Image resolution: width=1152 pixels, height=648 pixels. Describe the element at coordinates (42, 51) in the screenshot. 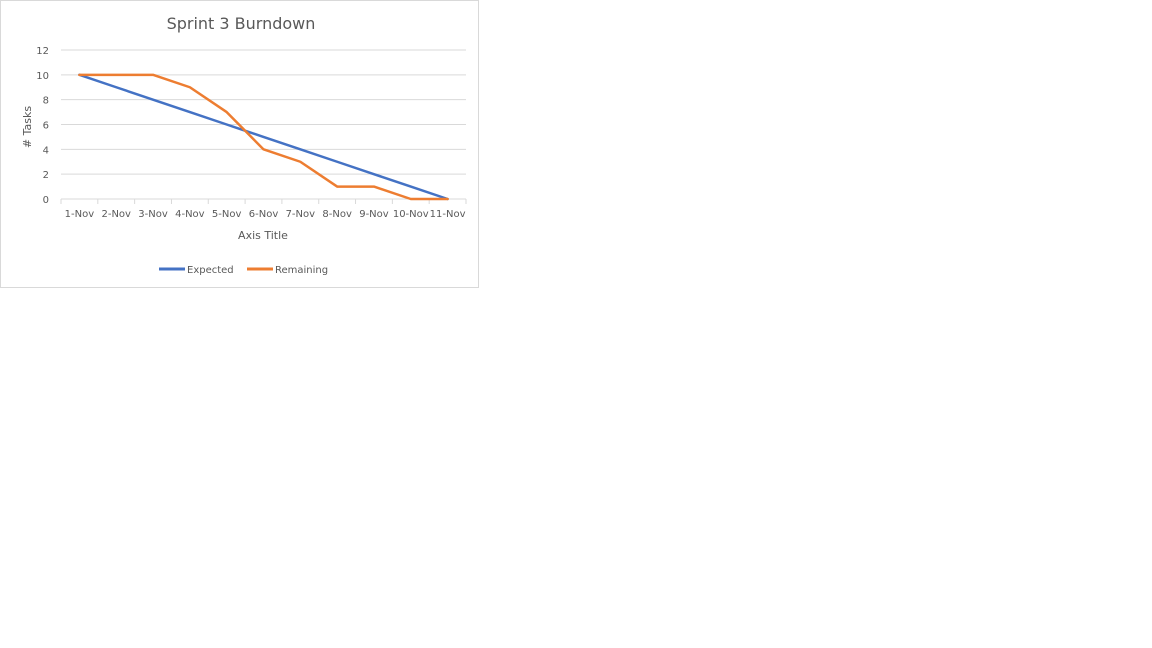

I see `y-tick-label: 12` at that location.